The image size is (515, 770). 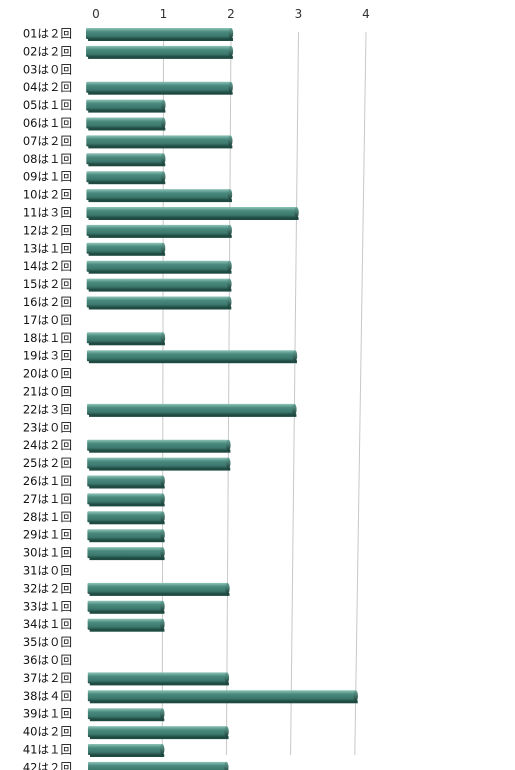 I want to click on category-label: 33は１回, so click(x=47, y=606).